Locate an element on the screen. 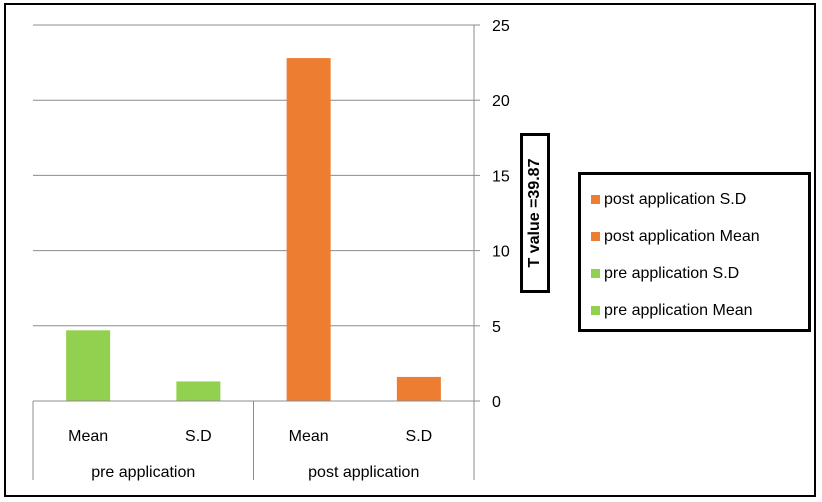 The width and height of the screenshot is (822, 502). y-tick-label: 15 is located at coordinates (501, 176).